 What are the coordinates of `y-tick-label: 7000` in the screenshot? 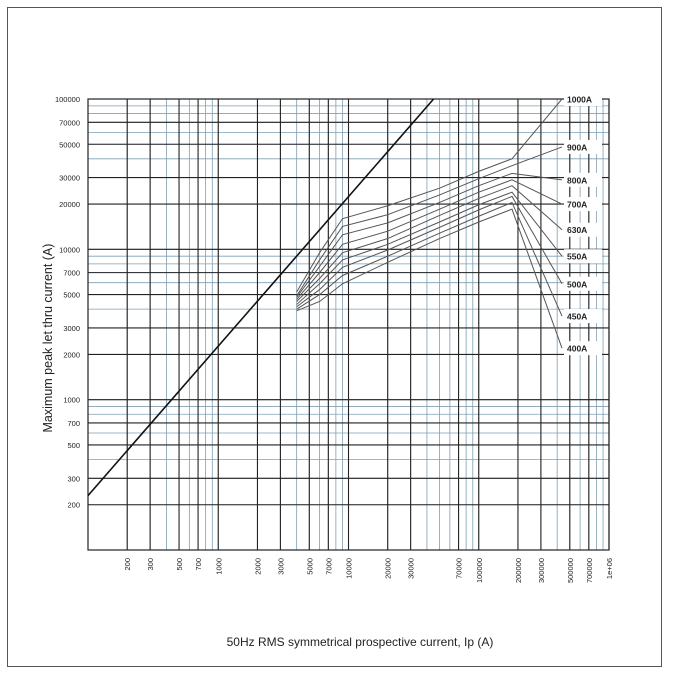 It's located at (71, 273).